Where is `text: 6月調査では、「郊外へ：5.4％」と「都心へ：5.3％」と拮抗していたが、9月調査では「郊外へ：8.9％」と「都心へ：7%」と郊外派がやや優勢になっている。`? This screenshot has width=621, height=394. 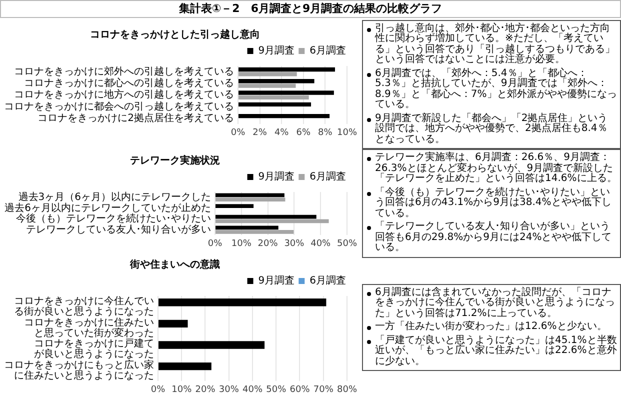
text: 6月調査では、「郊外へ：5.4％」と「都心へ：5.3％」と拮抗していたが、9月調査では「郊外へ：8.9％」と「都心へ：7%」と郊外派がやや優勢になっている。 is located at coordinates (496, 89).